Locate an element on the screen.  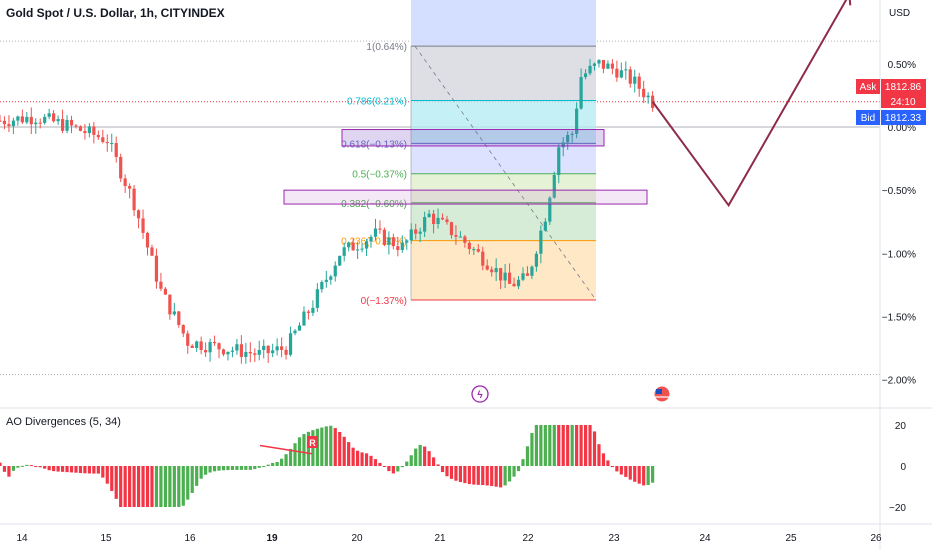
flash-icon is located at coordinates (480, 394).